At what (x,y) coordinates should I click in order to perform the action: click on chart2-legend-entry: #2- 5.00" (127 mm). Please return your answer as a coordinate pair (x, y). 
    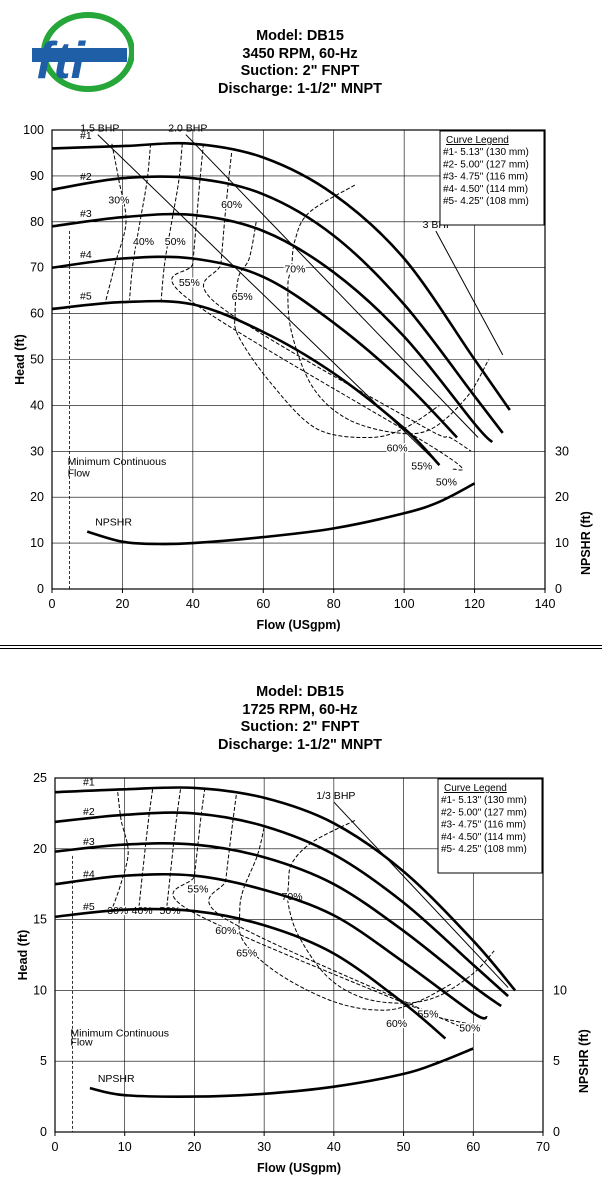
    Looking at the image, I should click on (484, 812).